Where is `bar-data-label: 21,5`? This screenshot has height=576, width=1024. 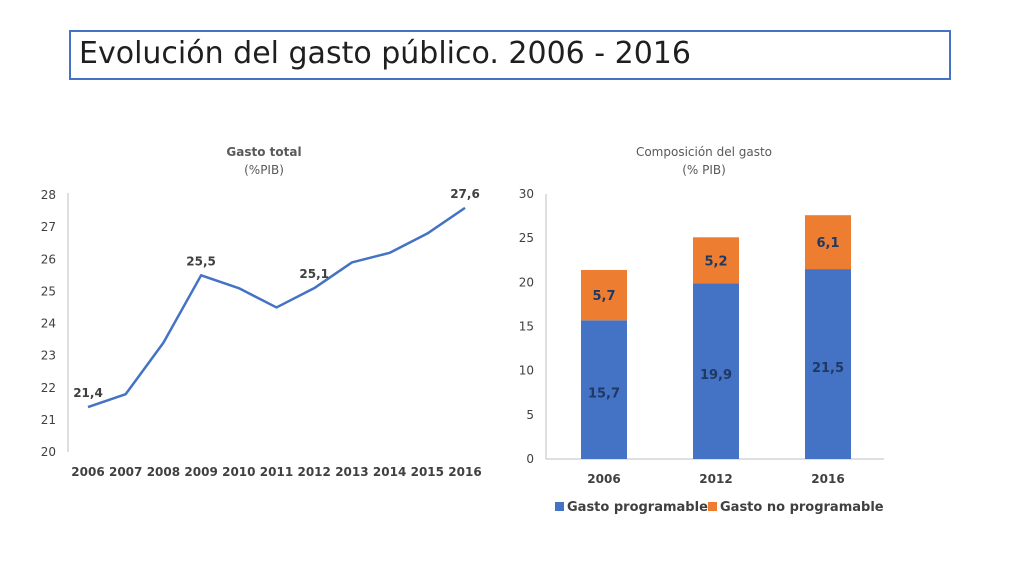
bar-data-label: 21,5 is located at coordinates (828, 368).